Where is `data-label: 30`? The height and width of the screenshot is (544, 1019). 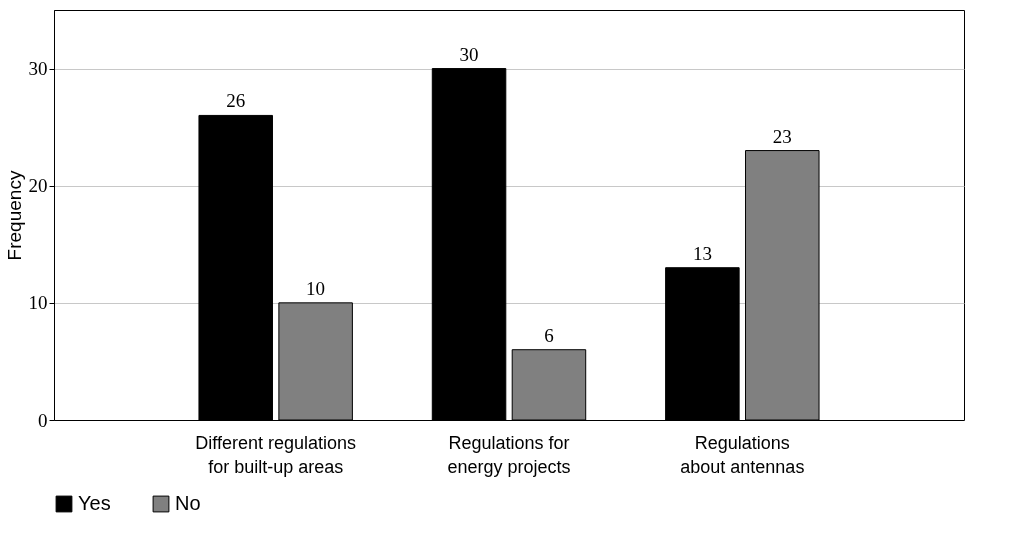 data-label: 30 is located at coordinates (469, 54).